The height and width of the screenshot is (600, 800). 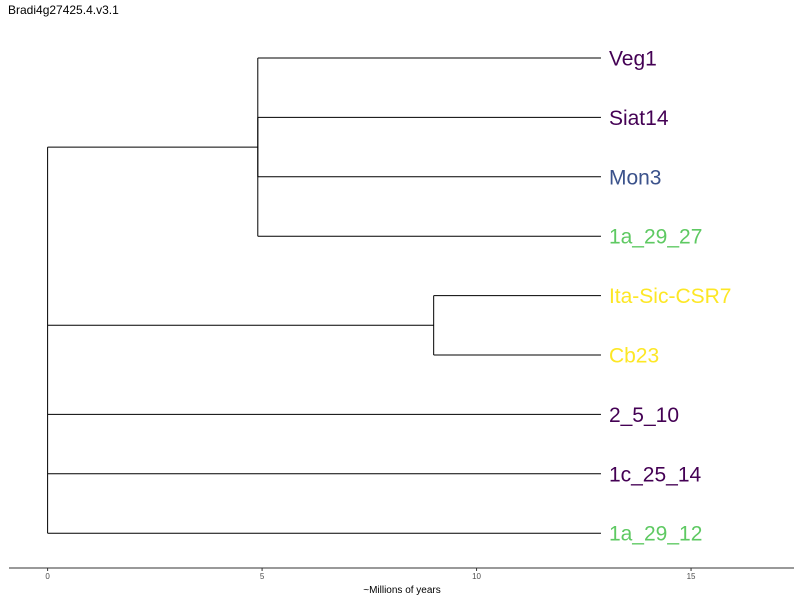 I want to click on tip-label: Ita-Sic-CSR7, so click(x=670, y=296).